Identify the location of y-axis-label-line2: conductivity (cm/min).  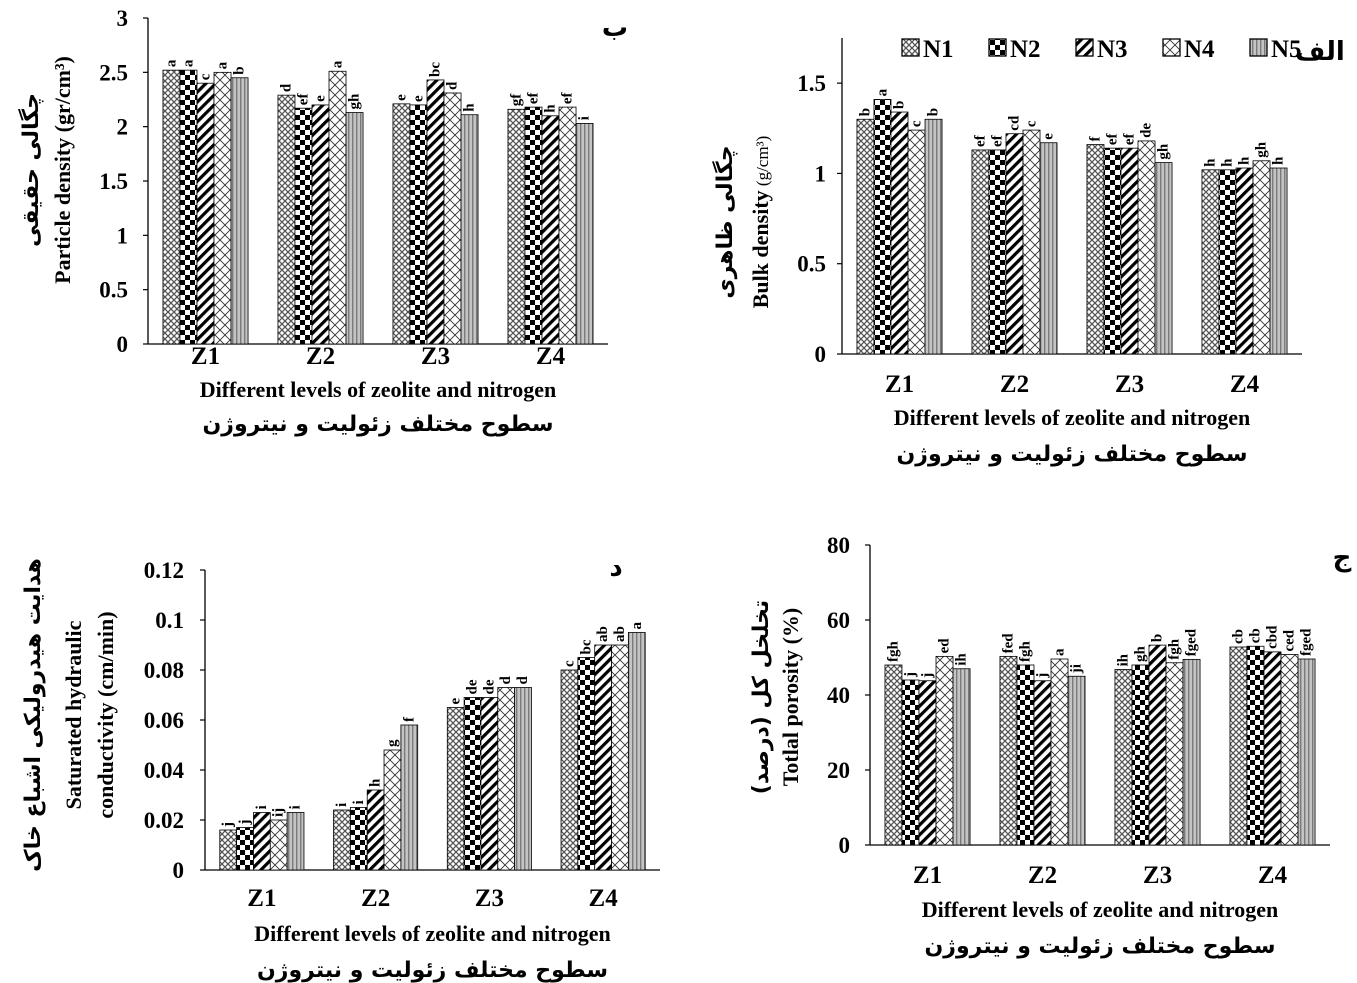
(105, 714).